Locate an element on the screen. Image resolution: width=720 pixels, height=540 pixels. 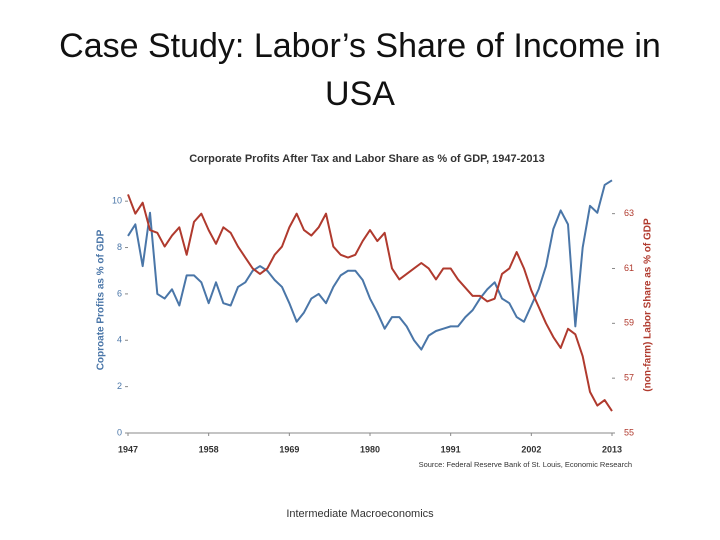
y2-tick-label: 59 is located at coordinates (629, 323).